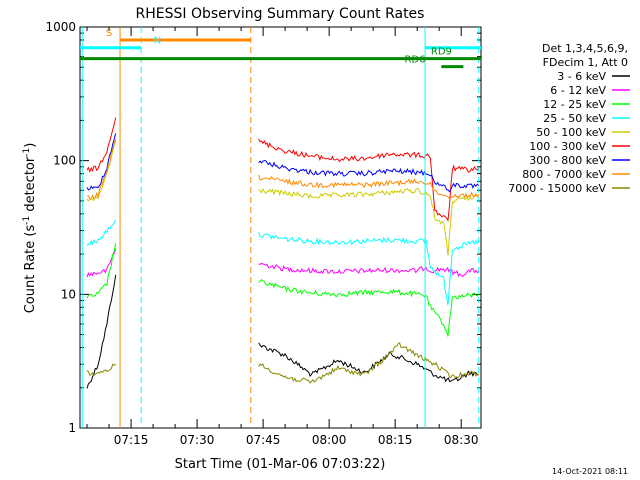 The image size is (640, 480). What do you see at coordinates (585, 62) in the screenshot?
I see `legend-header-line-2: FDecim 1, Att 0` at bounding box center [585, 62].